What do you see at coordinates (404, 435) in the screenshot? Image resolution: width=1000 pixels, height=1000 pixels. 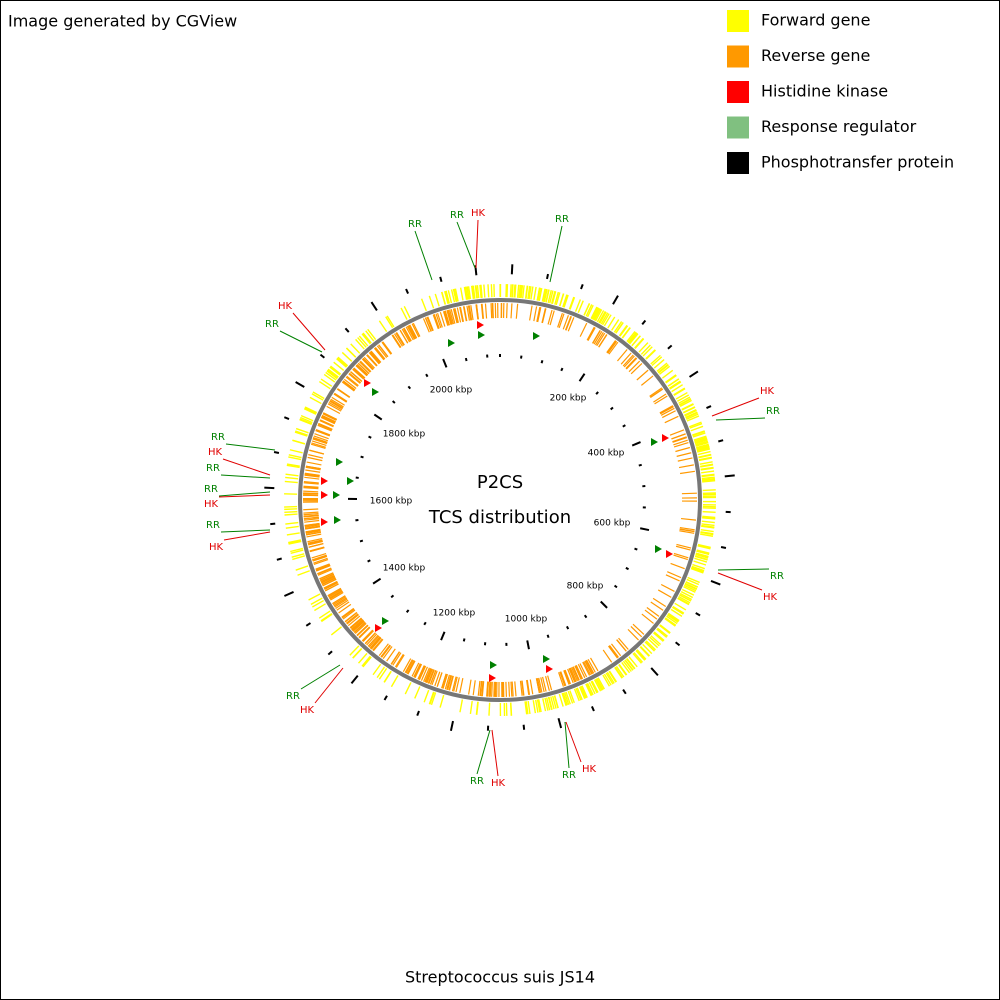 I see `ruler-label: 1800 kbp` at bounding box center [404, 435].